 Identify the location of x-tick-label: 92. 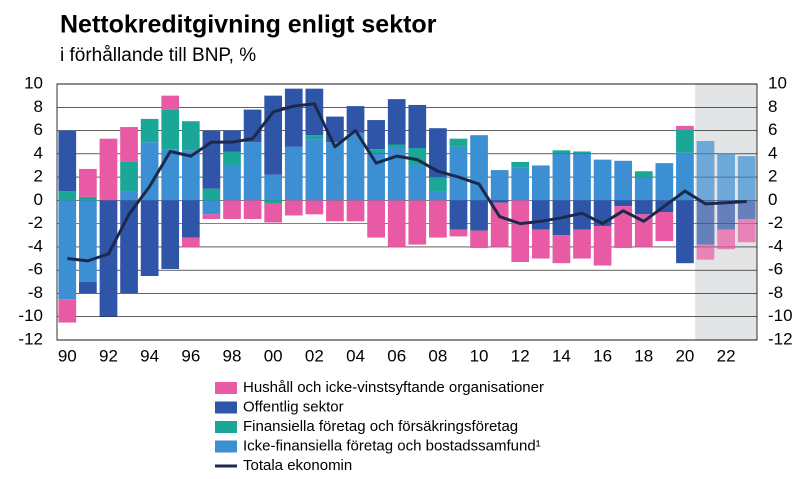
(108, 355).